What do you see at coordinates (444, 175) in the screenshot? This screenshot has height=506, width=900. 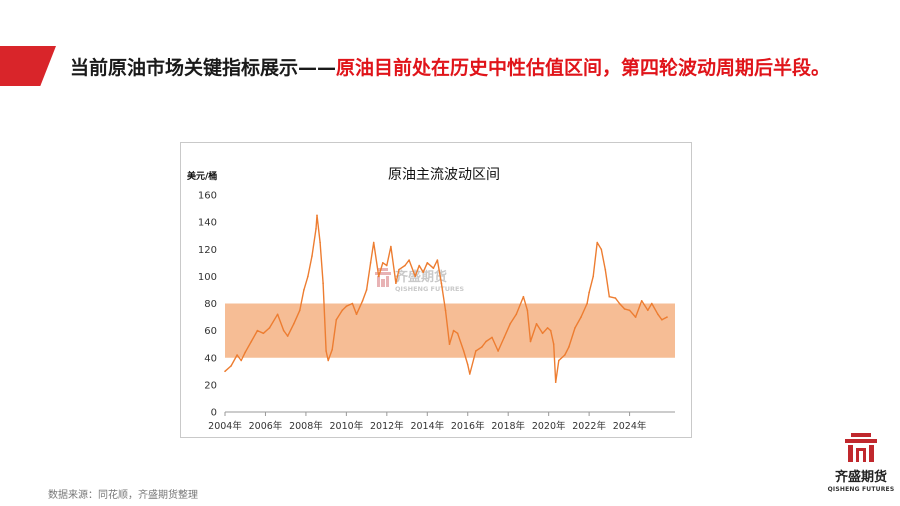 I see `chart-title: 原油主流波动区间` at bounding box center [444, 175].